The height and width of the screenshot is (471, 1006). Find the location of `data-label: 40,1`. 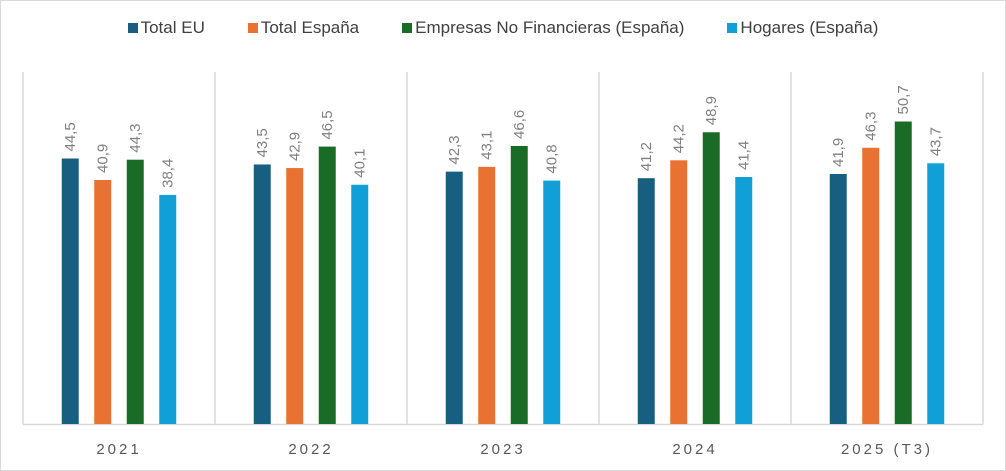

data-label: 40,1 is located at coordinates (360, 163).